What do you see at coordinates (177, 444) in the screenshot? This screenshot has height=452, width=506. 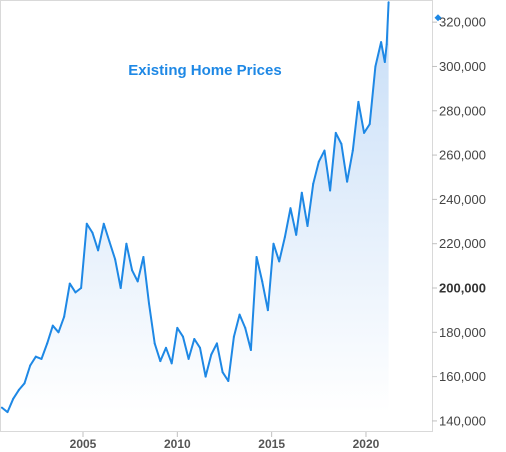 I see `x-tick-label: 2010` at bounding box center [177, 444].